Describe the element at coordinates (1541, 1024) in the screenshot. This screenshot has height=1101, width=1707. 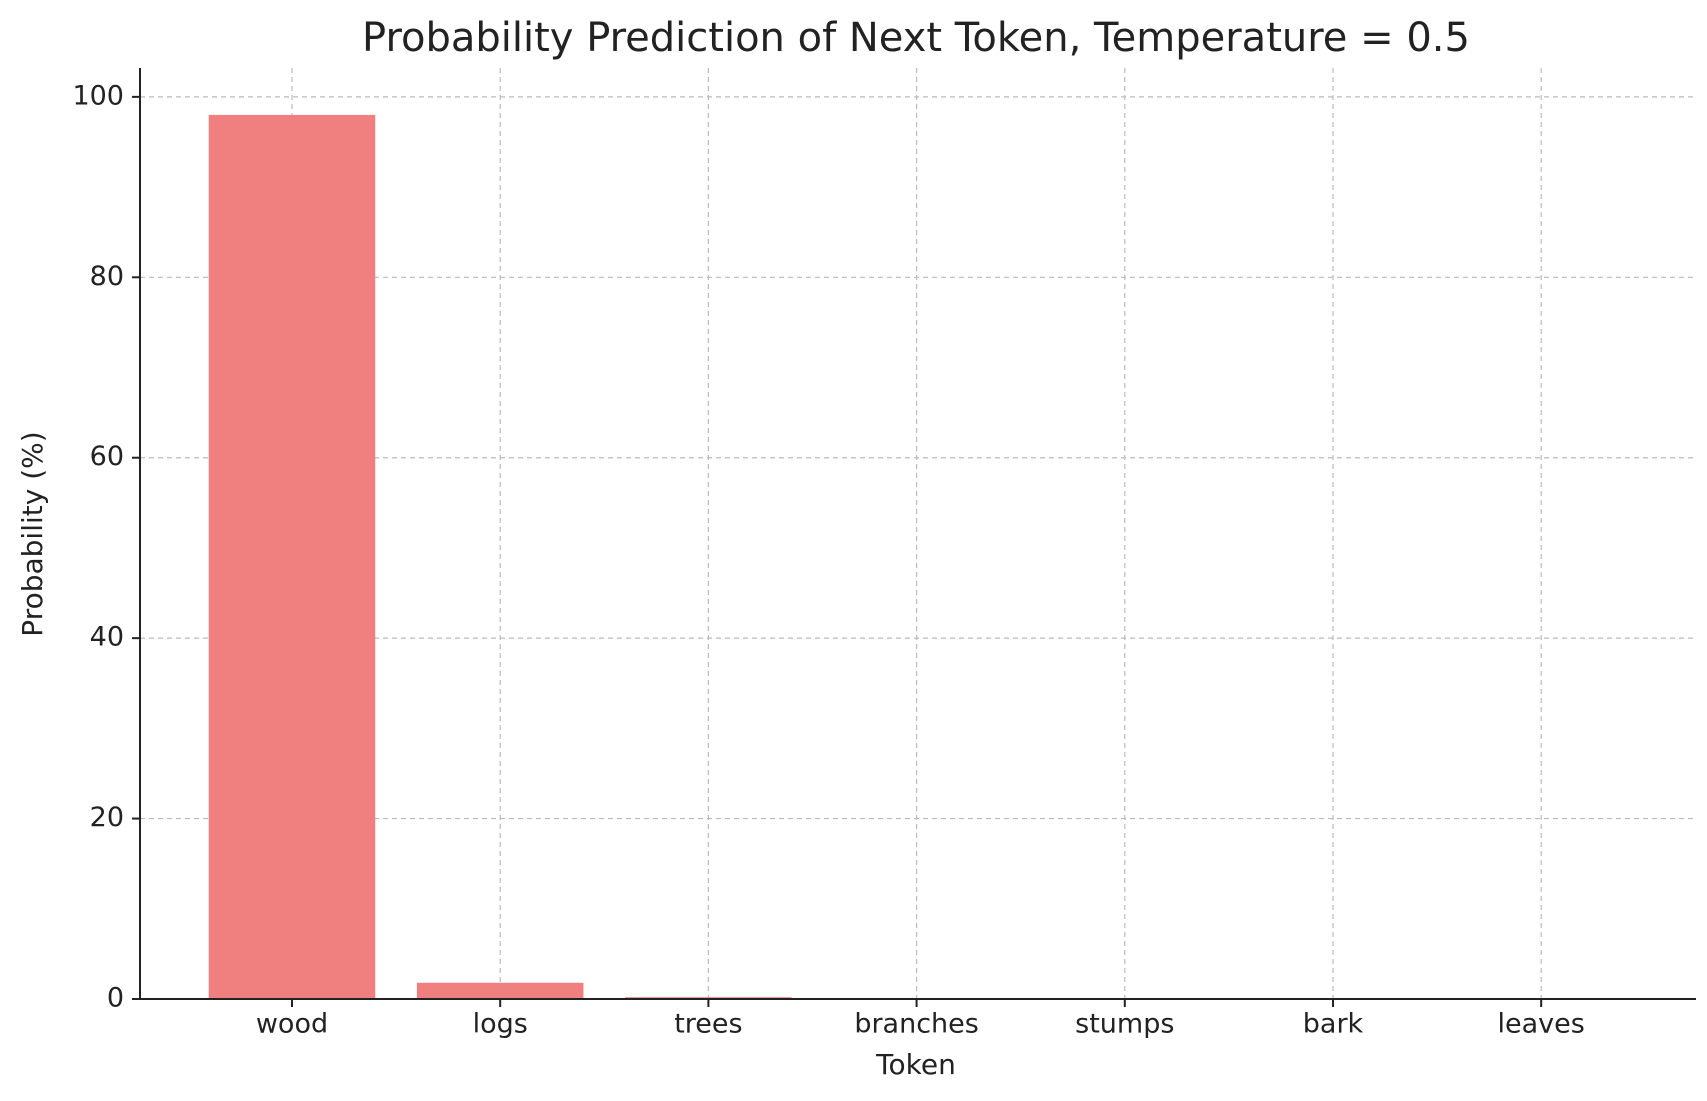
I see `x-tick-label: leaves` at that location.